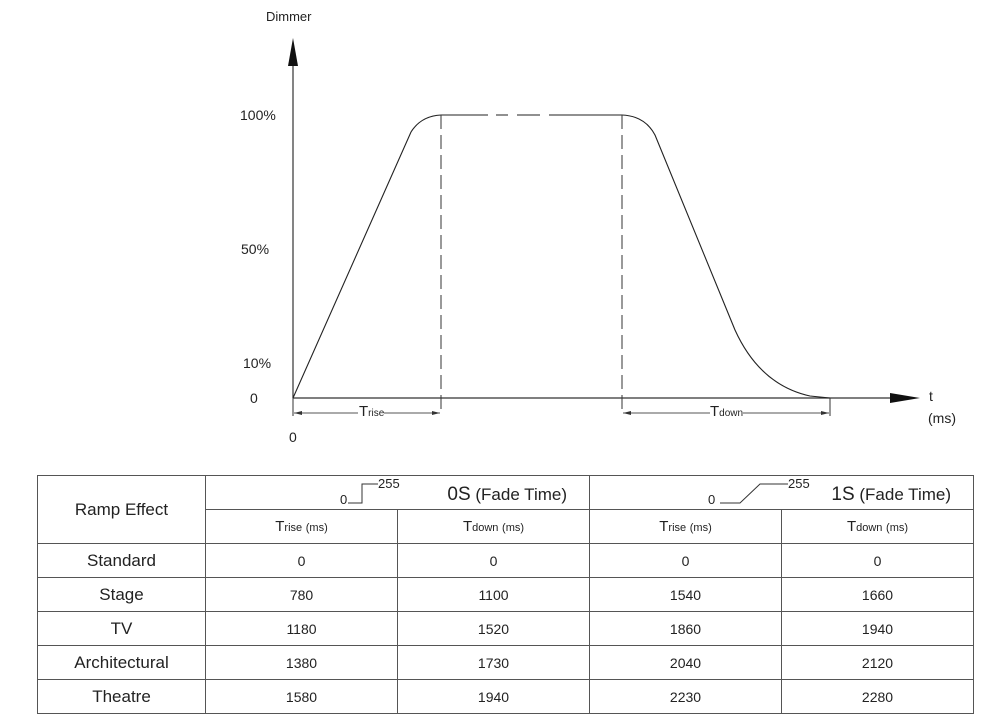 The height and width of the screenshot is (727, 982). I want to click on fade-0s-header: 0 255 0S (Fade Time), so click(397, 492).